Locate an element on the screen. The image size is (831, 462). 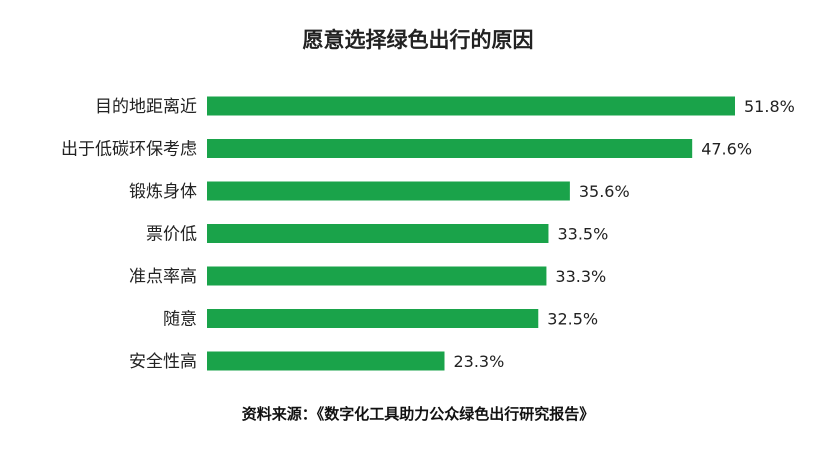
category-label: 随意 is located at coordinates (180, 320).